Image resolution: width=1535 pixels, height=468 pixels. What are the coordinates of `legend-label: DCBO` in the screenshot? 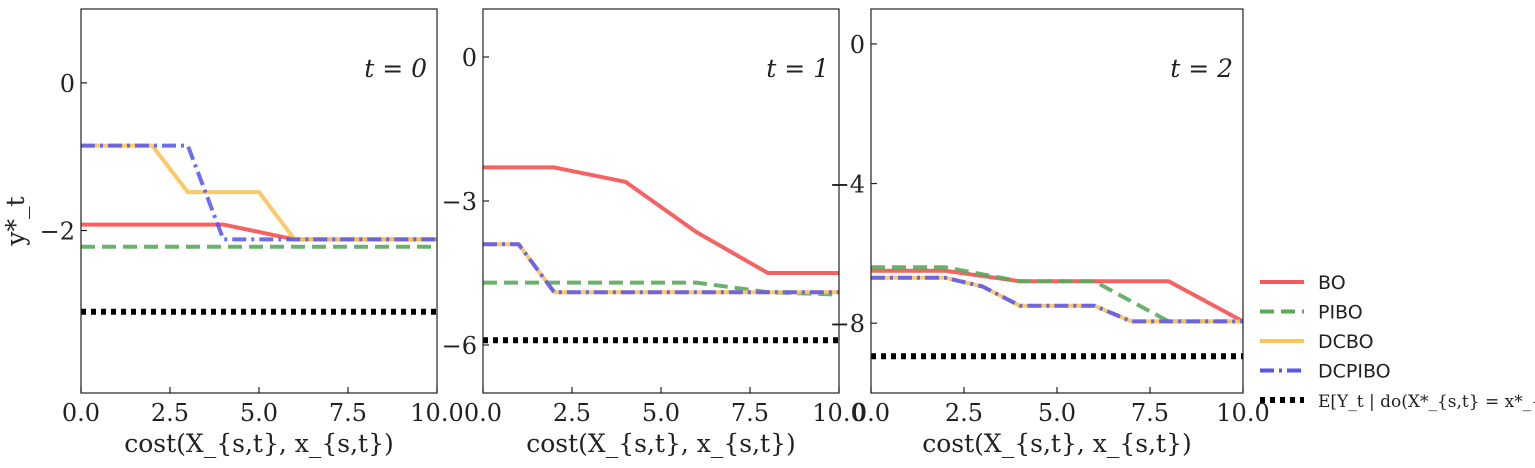 It's located at (1346, 342).